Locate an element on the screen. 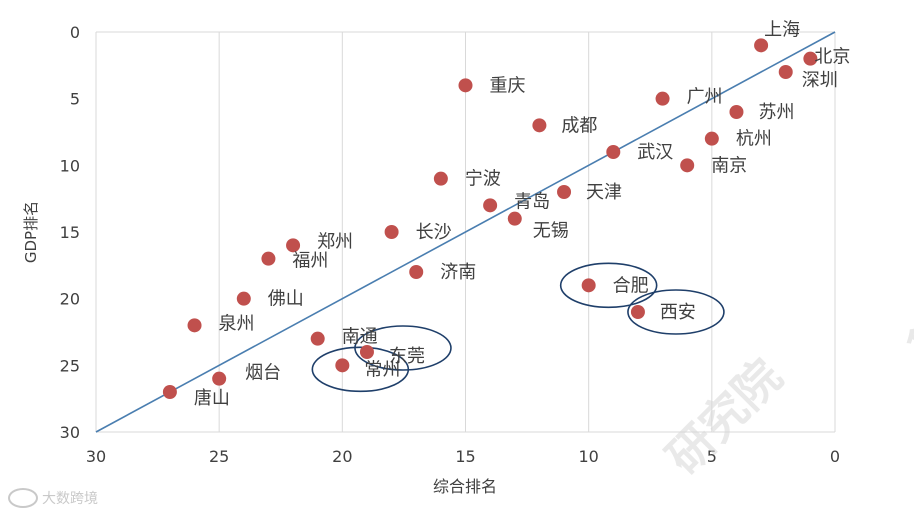 The width and height of the screenshot is (914, 514). y-tick-label-25: 25 is located at coordinates (70, 365).